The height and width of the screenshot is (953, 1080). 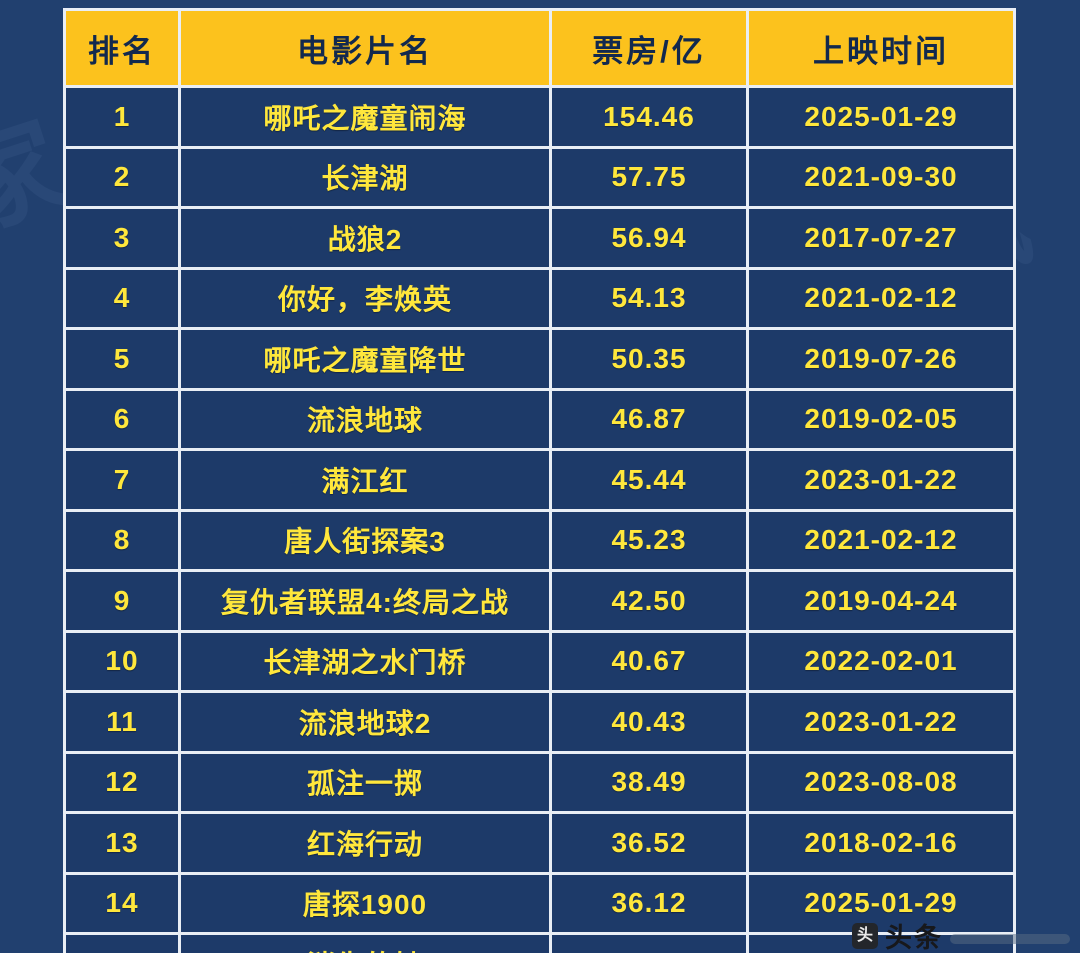 What do you see at coordinates (881, 661) in the screenshot?
I see `release-date-cell: 2022-02-01` at bounding box center [881, 661].